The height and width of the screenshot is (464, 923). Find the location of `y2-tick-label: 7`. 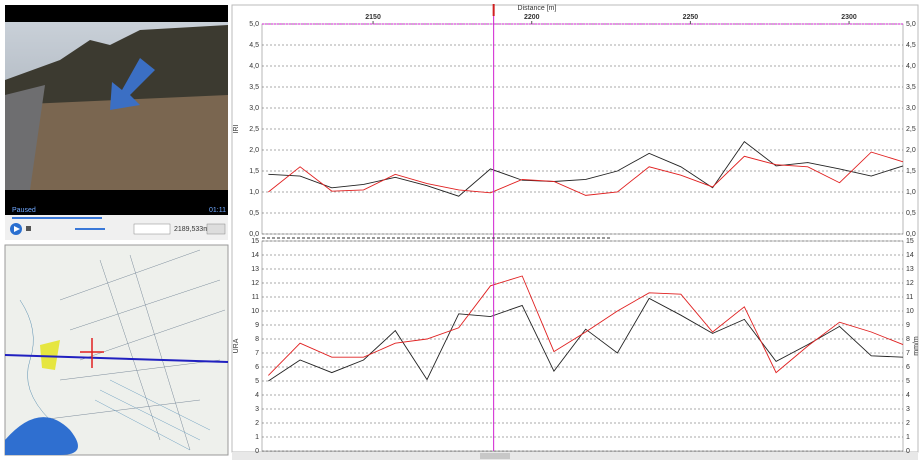

y2-tick-label: 7 is located at coordinates (908, 353).